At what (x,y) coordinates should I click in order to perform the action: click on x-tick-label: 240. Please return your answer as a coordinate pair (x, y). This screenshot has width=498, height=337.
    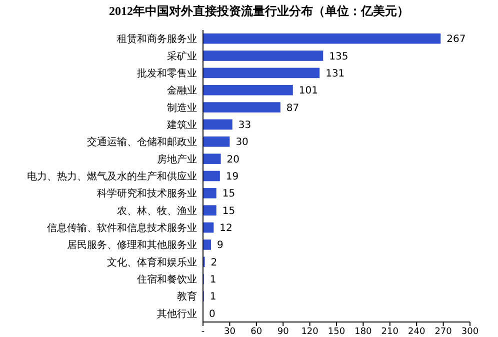
    Looking at the image, I should click on (417, 332).